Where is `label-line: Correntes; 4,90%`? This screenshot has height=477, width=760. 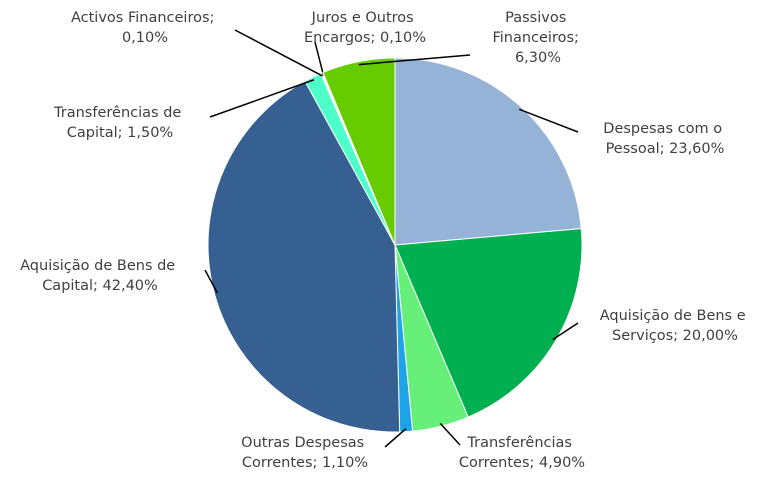 label-line: Correntes; 4,90% is located at coordinates (522, 463).